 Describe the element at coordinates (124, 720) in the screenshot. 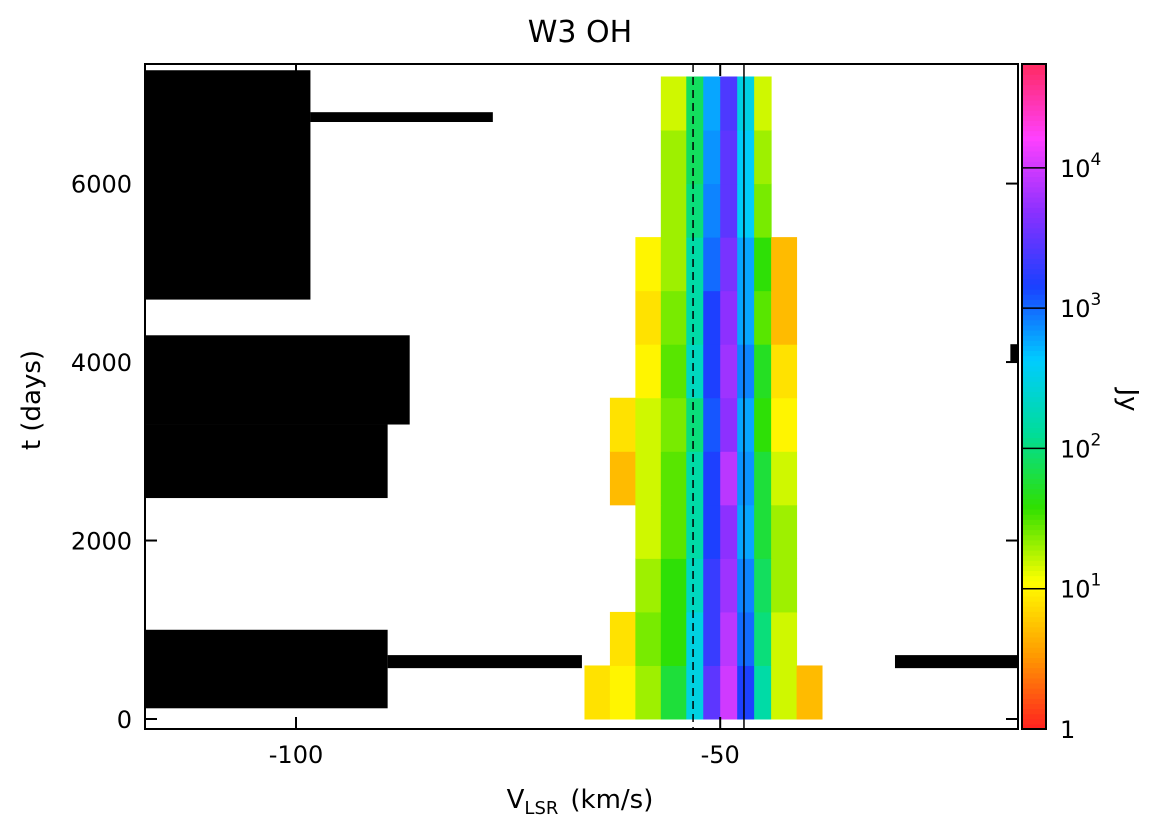

I see `y-tick-label: 0` at that location.